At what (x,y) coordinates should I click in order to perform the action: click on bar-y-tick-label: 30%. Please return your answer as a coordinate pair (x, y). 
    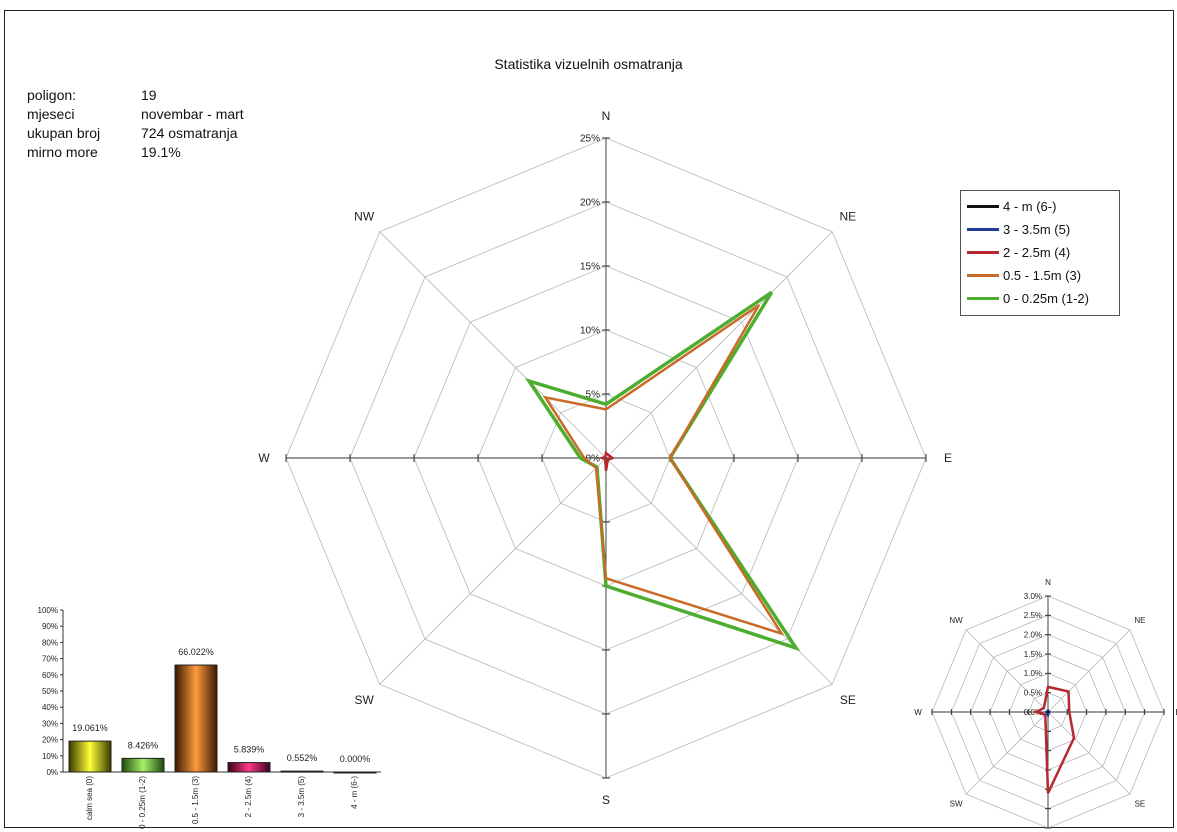
    Looking at the image, I should click on (50, 723).